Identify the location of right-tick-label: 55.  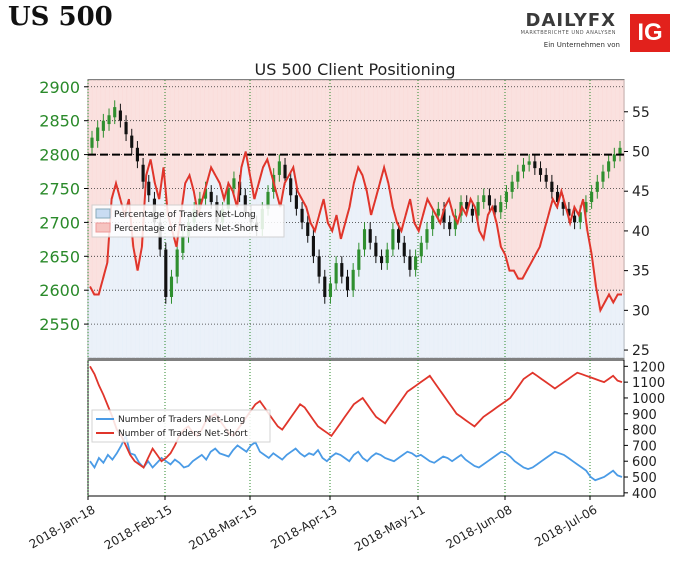
(641, 113).